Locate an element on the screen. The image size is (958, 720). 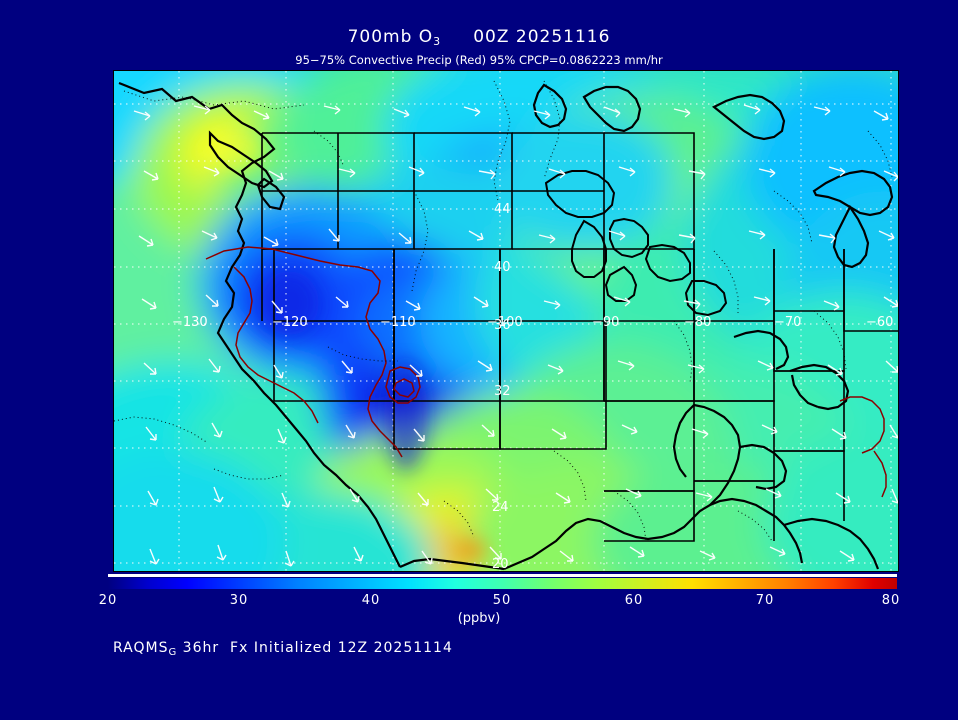
title-species-subscript: 3 is located at coordinates (437, 41).